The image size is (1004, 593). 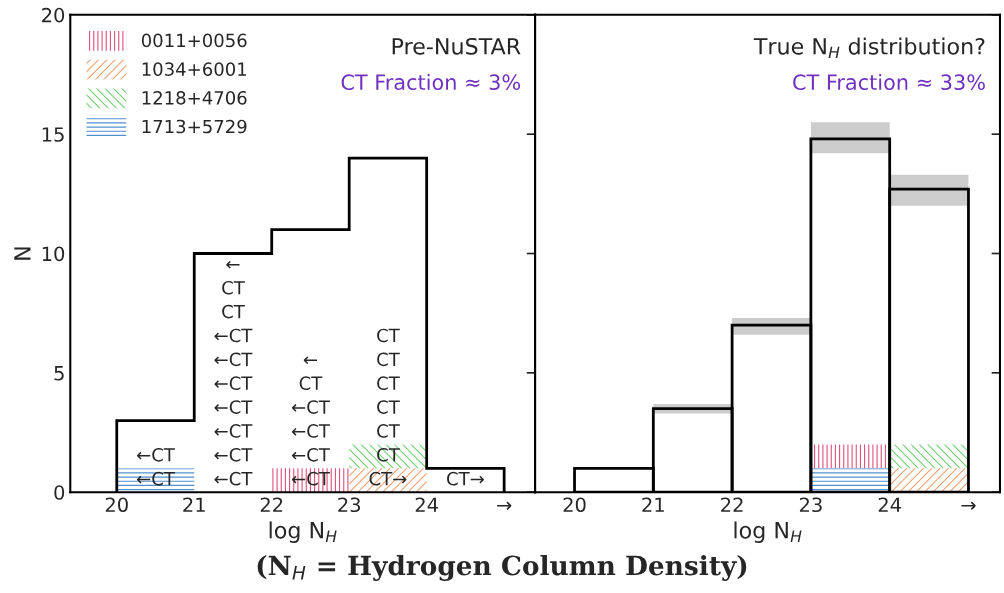 I want to click on y-tick-label: 5, so click(x=59, y=373).